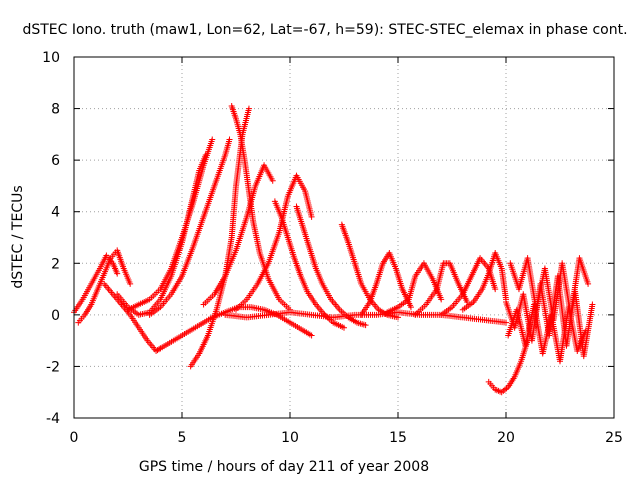  Describe the element at coordinates (189, 227) in the screenshot. I see `series-arc-g` at that location.